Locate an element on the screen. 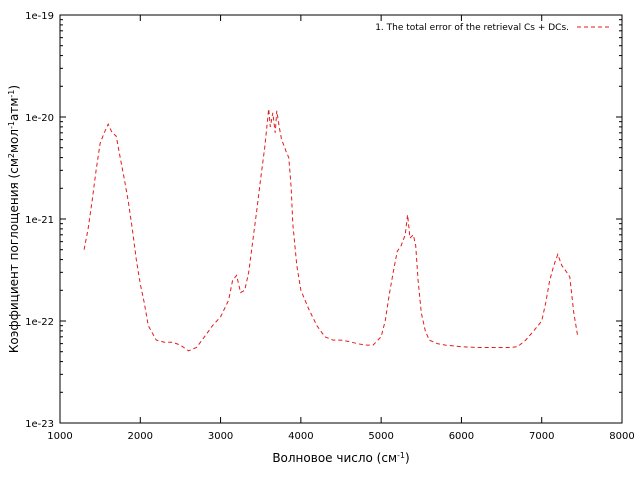 The width and height of the screenshot is (640, 480). x-axis-label-end: ) is located at coordinates (407, 458).